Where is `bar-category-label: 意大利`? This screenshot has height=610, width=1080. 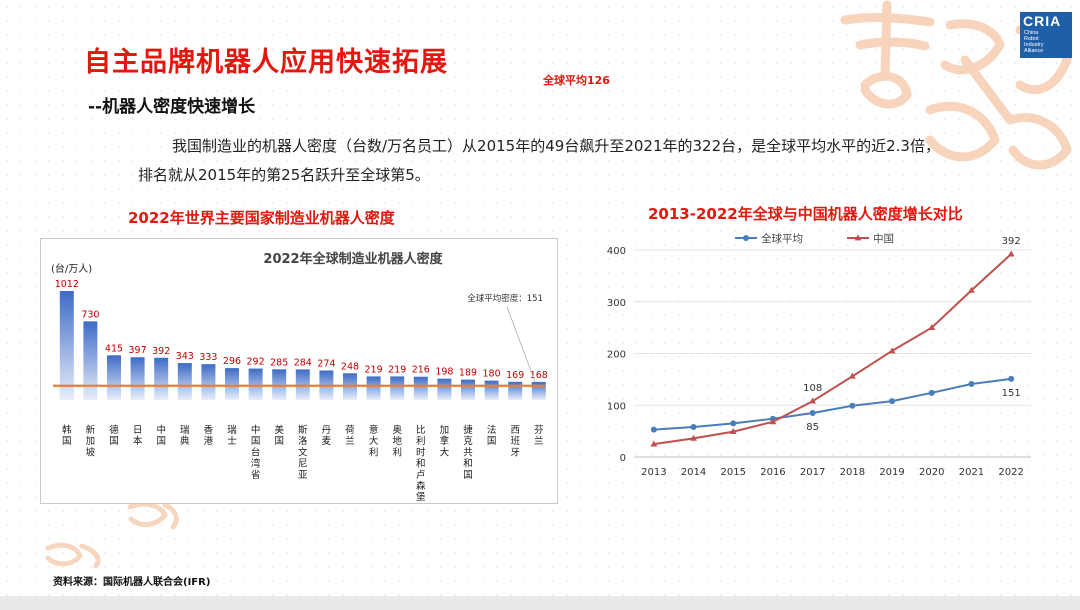
bar-category-label: 意大利 is located at coordinates (374, 441).